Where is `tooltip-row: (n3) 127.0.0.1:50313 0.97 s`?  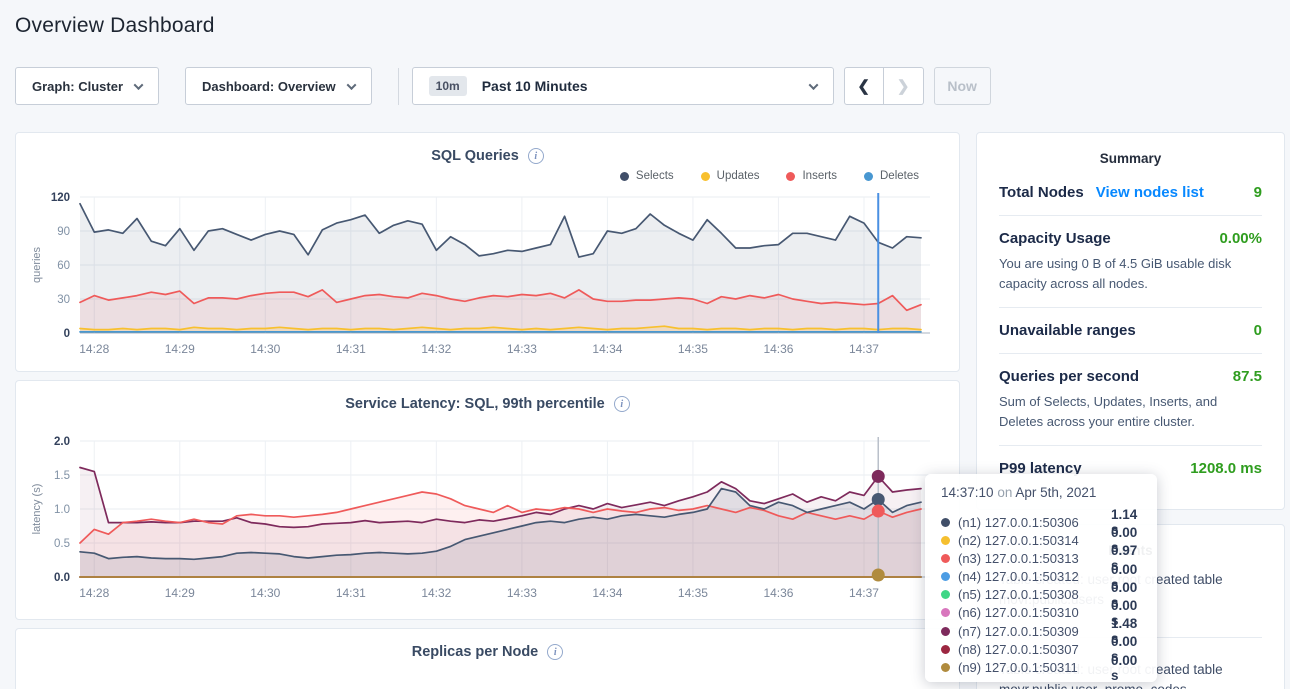
tooltip-row: (n3) 127.0.0.1:50313 0.97 s is located at coordinates (1043, 558).